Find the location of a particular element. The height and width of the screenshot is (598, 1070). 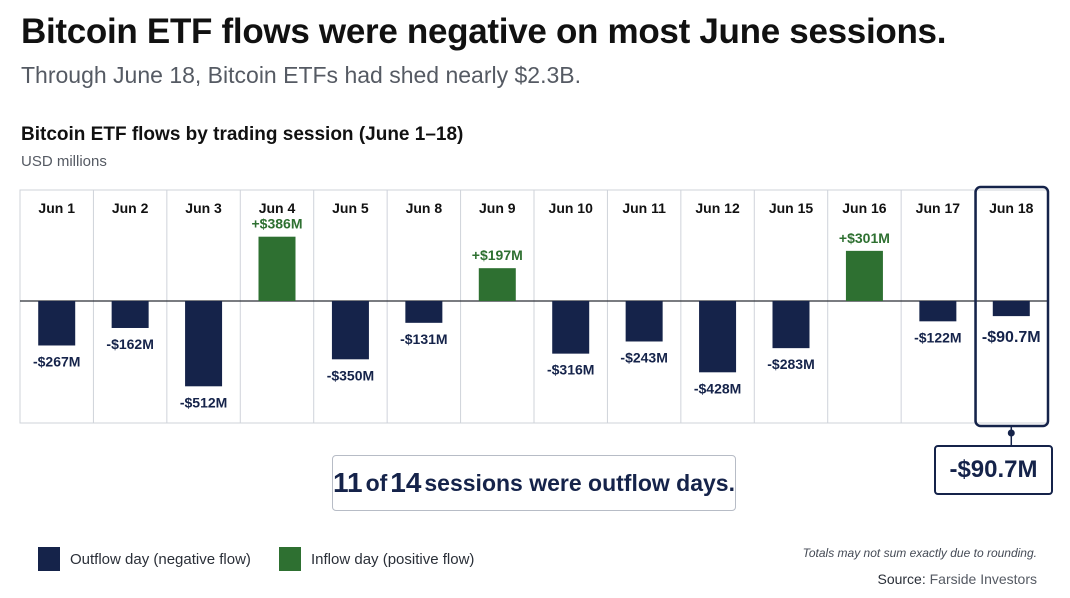

source-line: Source: Farside Investors is located at coordinates (957, 579).